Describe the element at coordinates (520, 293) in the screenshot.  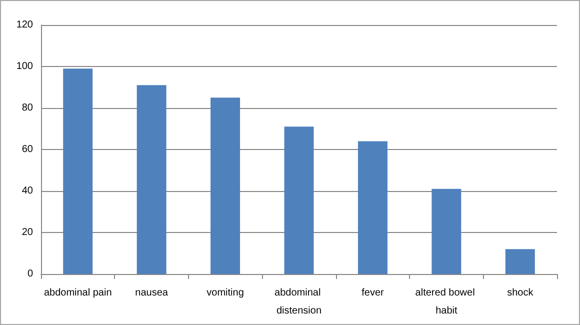
I see `x-tick-label: shock` at that location.